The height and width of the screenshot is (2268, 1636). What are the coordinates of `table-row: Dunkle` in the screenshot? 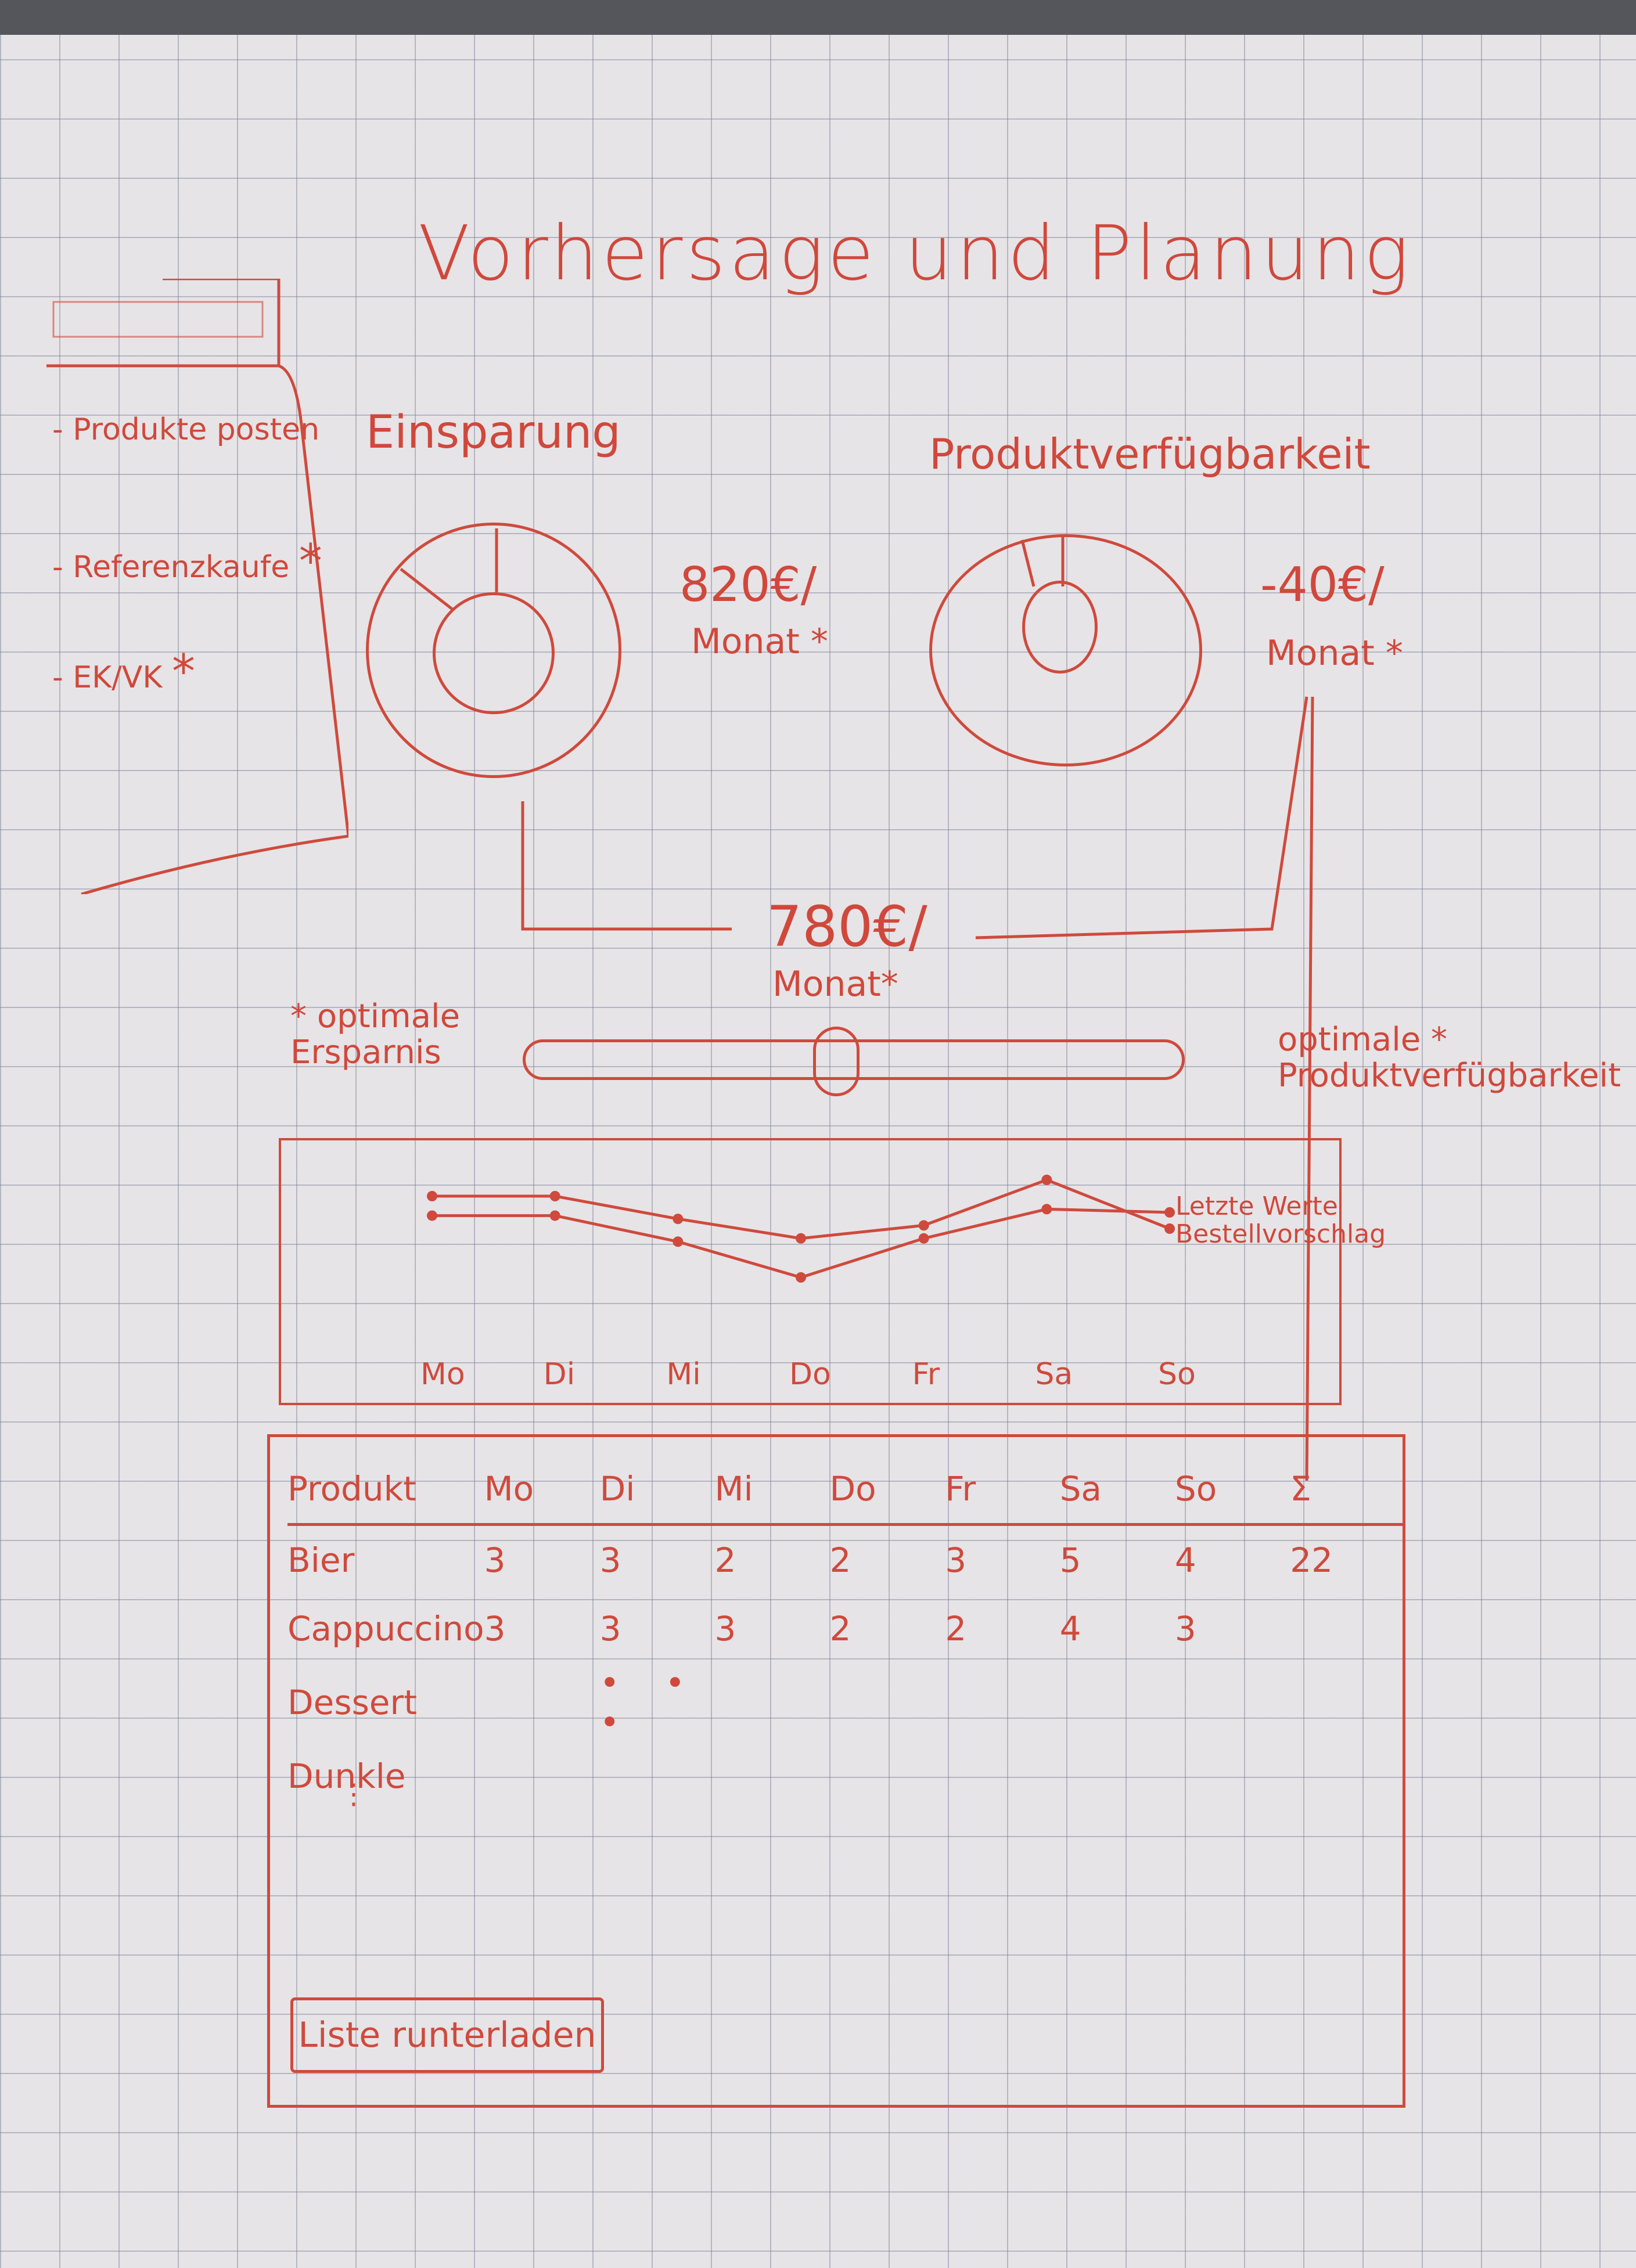 It's located at (845, 1776).